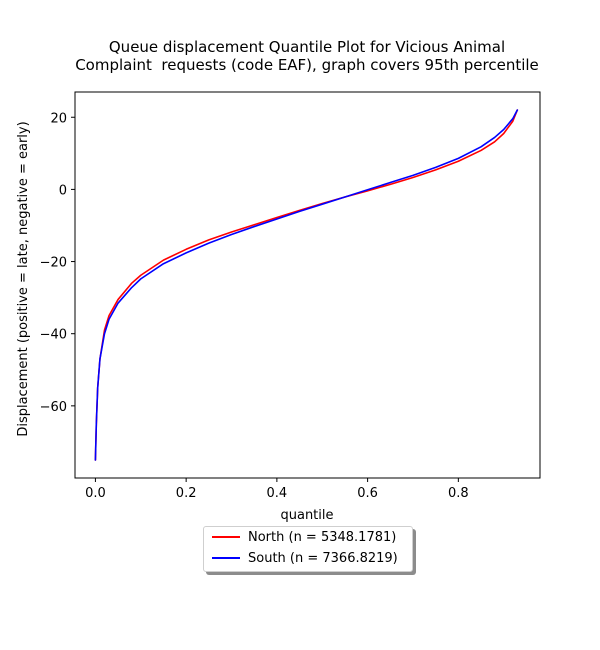 This screenshot has width=600, height=650. Describe the element at coordinates (458, 493) in the screenshot. I see `x-tick-label: 0.8` at that location.